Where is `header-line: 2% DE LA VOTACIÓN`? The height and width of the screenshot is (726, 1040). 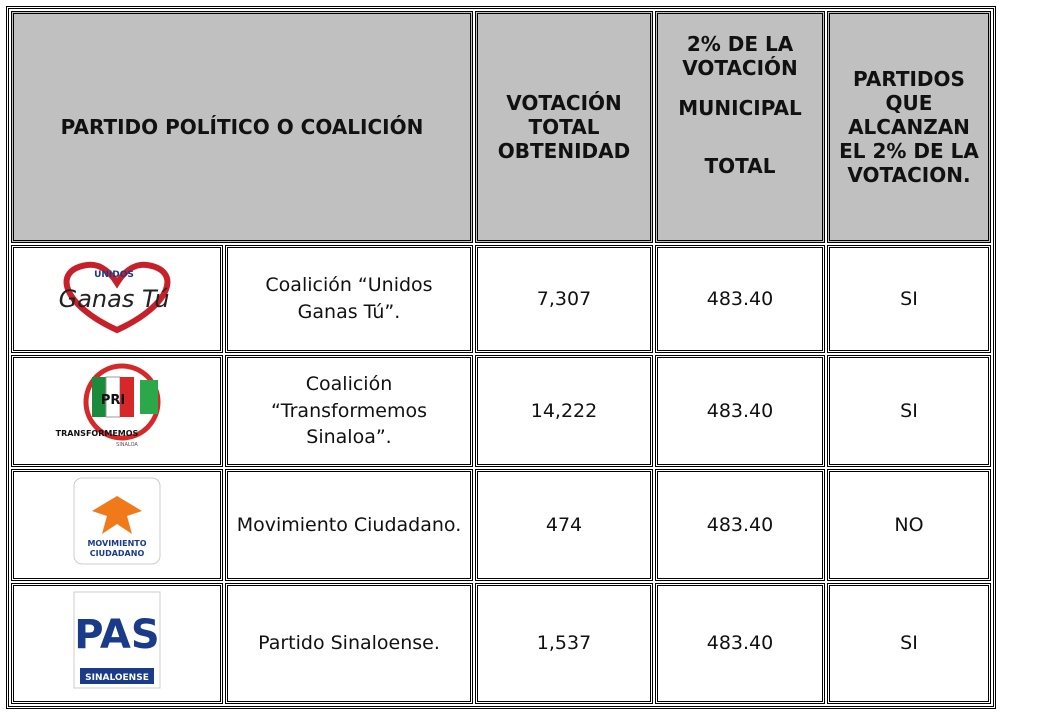
header-line: 2% DE LA VOTACIÓN is located at coordinates (740, 56).